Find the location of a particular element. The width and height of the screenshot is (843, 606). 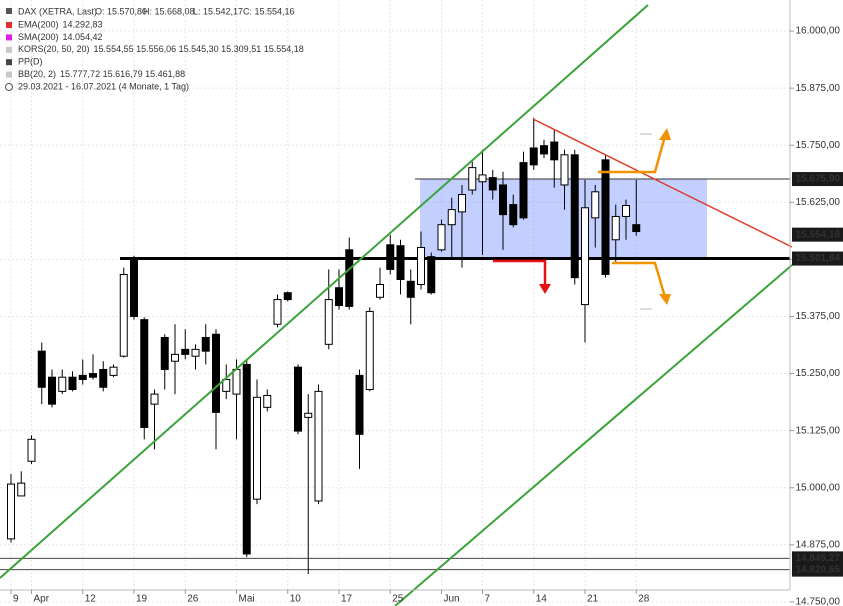

x-tick-label: 12 is located at coordinates (91, 599).